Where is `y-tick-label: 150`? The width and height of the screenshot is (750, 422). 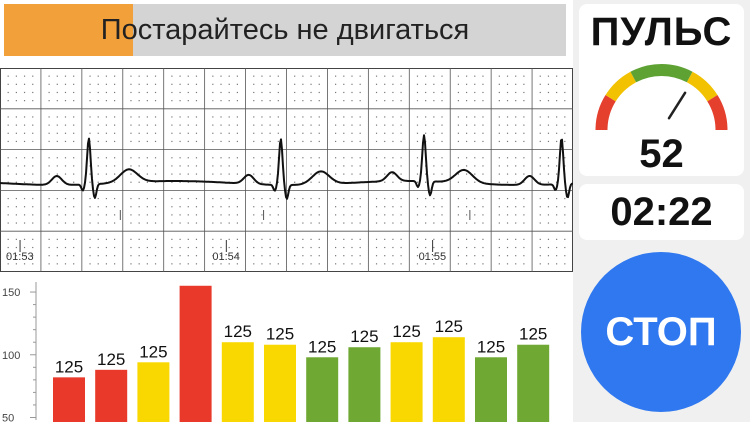
y-tick-label: 150 is located at coordinates (11, 293).